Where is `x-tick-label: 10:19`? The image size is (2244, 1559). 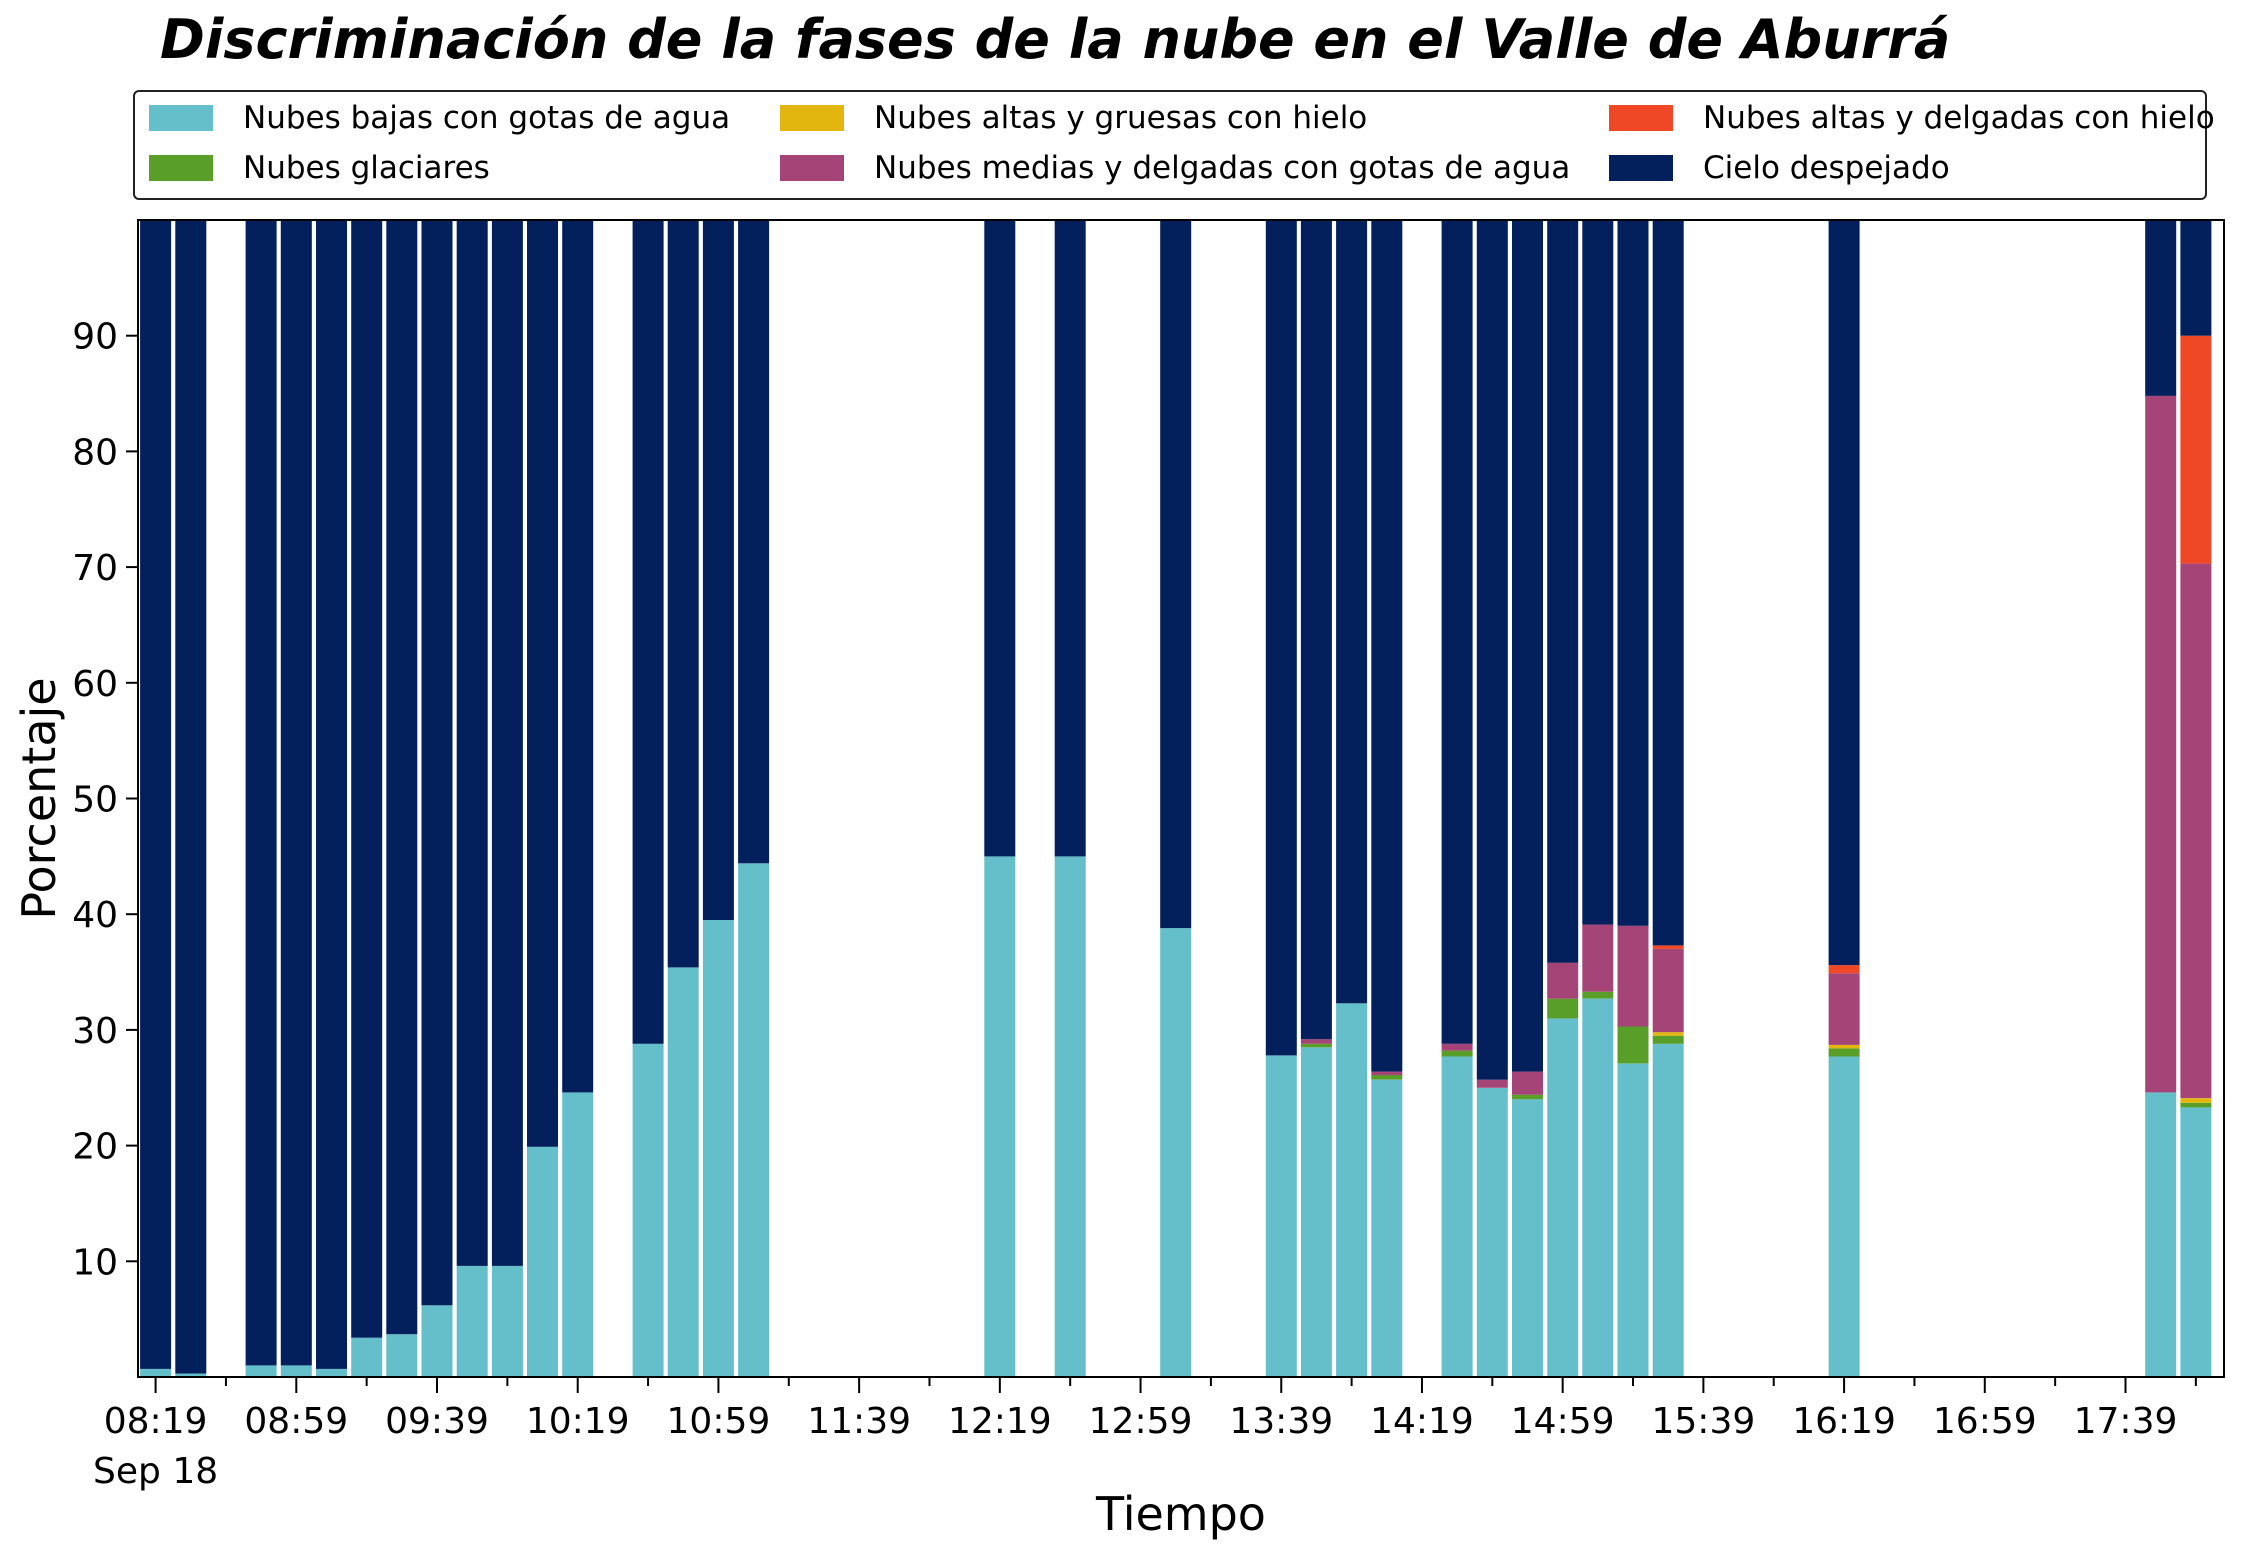 x-tick-label: 10:19 is located at coordinates (578, 1421).